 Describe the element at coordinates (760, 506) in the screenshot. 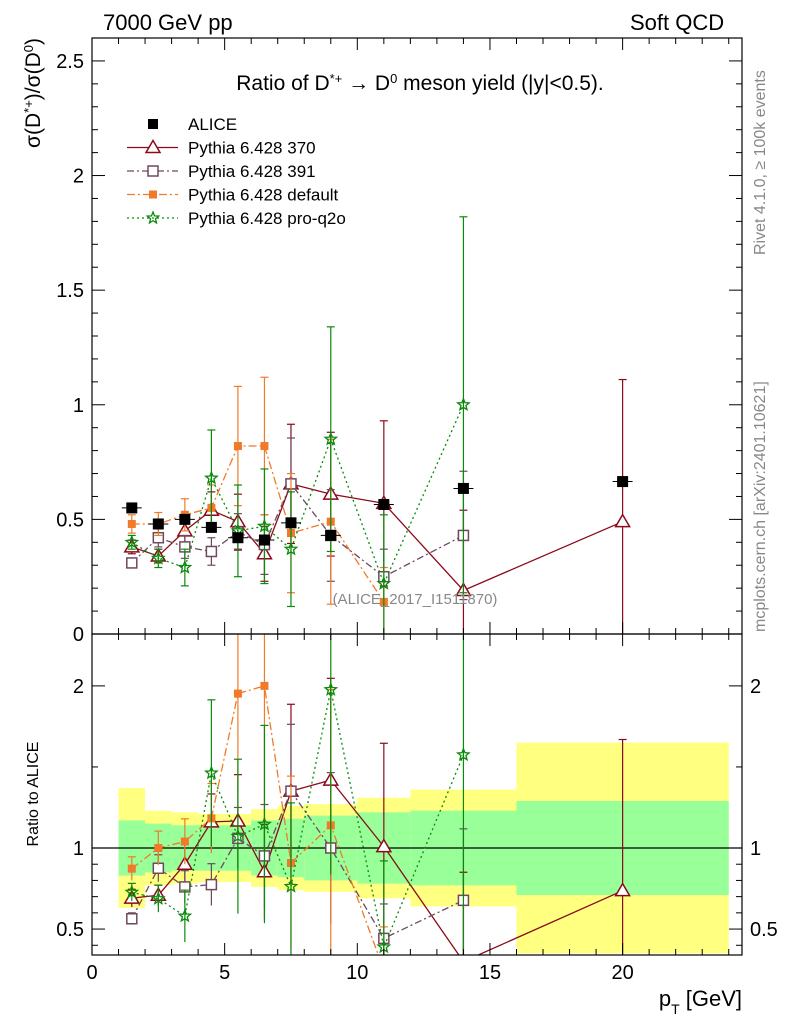

I see `source-label: mcplots.cern.ch [arXiv:2401.10621]` at that location.